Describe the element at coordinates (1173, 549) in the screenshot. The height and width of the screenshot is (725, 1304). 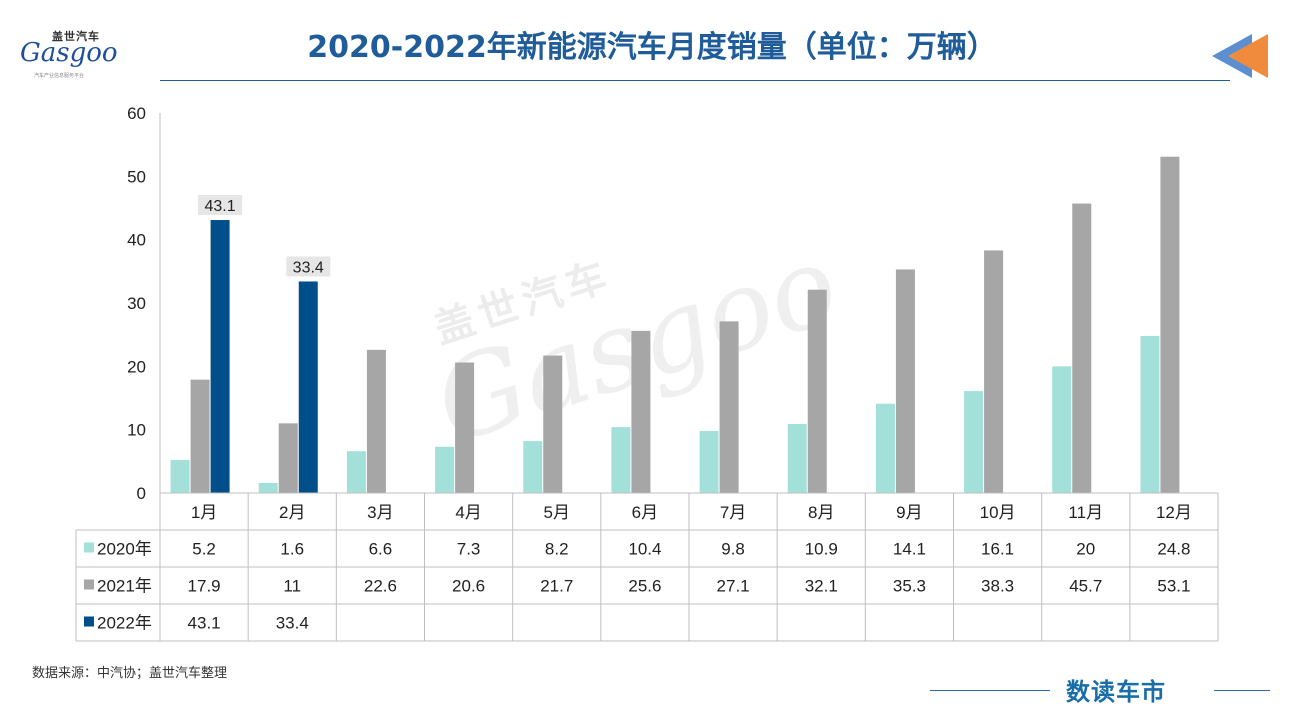
I see `table-cell: 24.8` at that location.